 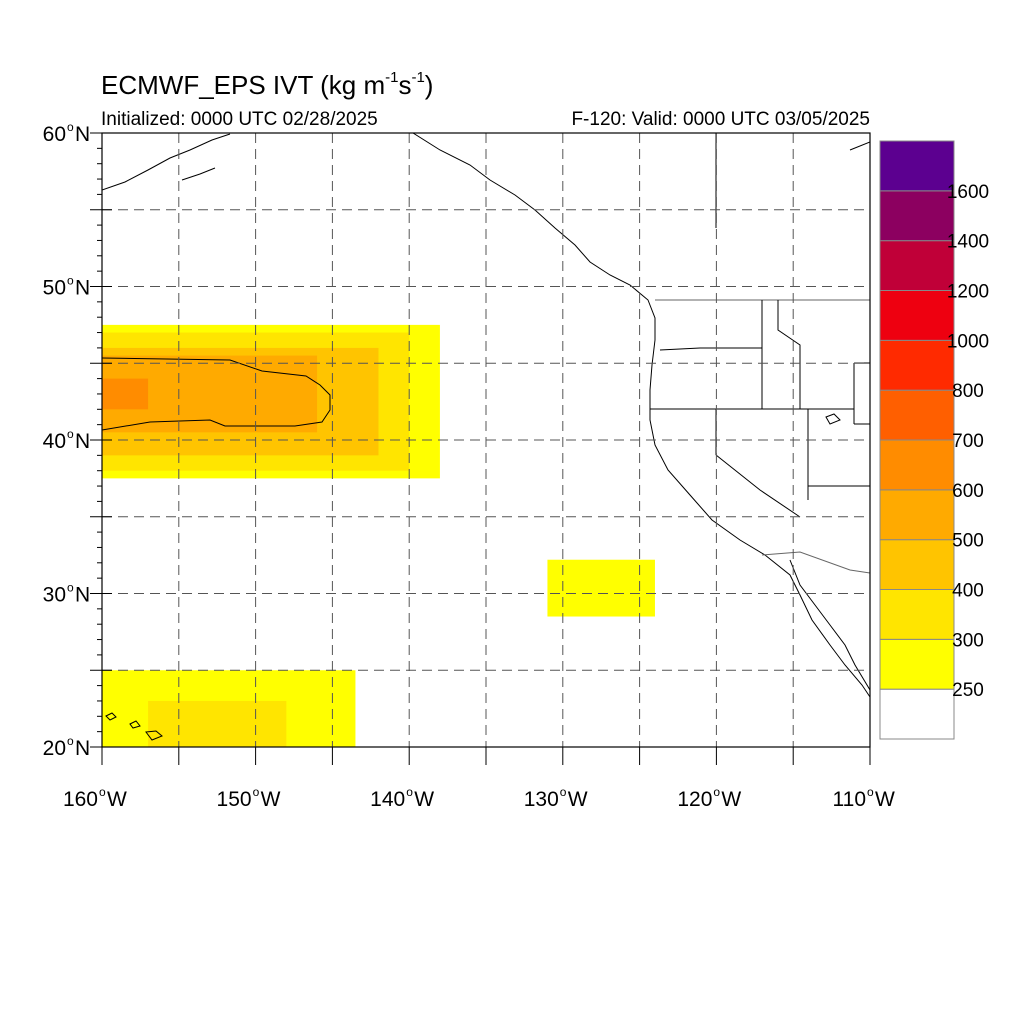 What do you see at coordinates (968, 690) in the screenshot?
I see `colorbar-label: 250` at bounding box center [968, 690].